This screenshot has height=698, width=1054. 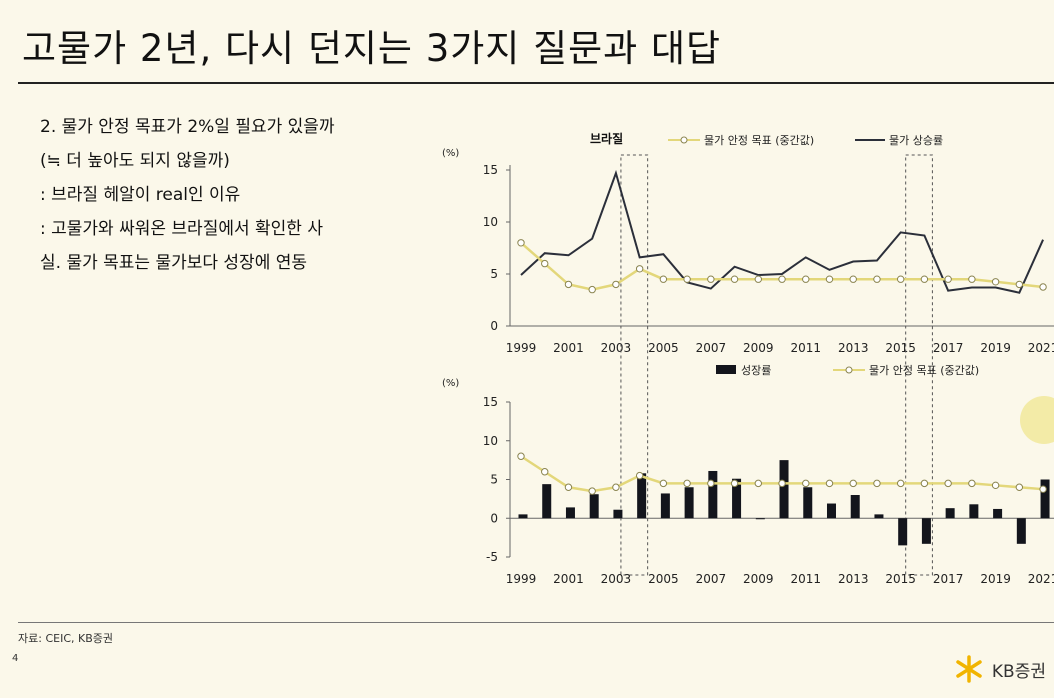 What do you see at coordinates (782, 231) in the screenshot?
I see `inflation-series-line` at bounding box center [782, 231].